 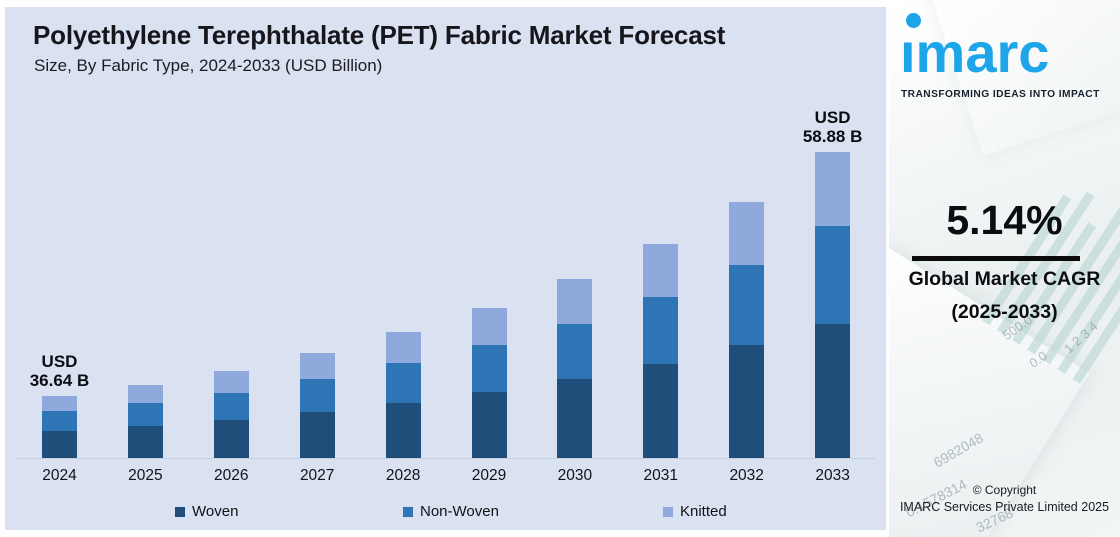 I want to click on x-axis-label-2024: 2024, so click(x=59, y=475).